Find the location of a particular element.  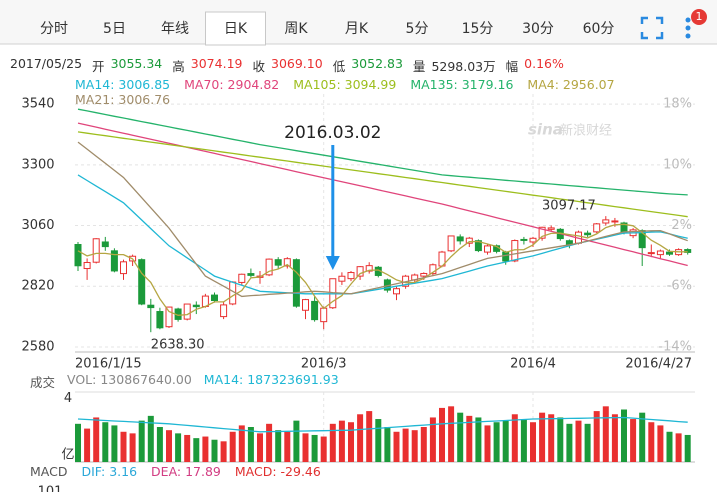

y-tick-label: 2820 is located at coordinates (37, 286).